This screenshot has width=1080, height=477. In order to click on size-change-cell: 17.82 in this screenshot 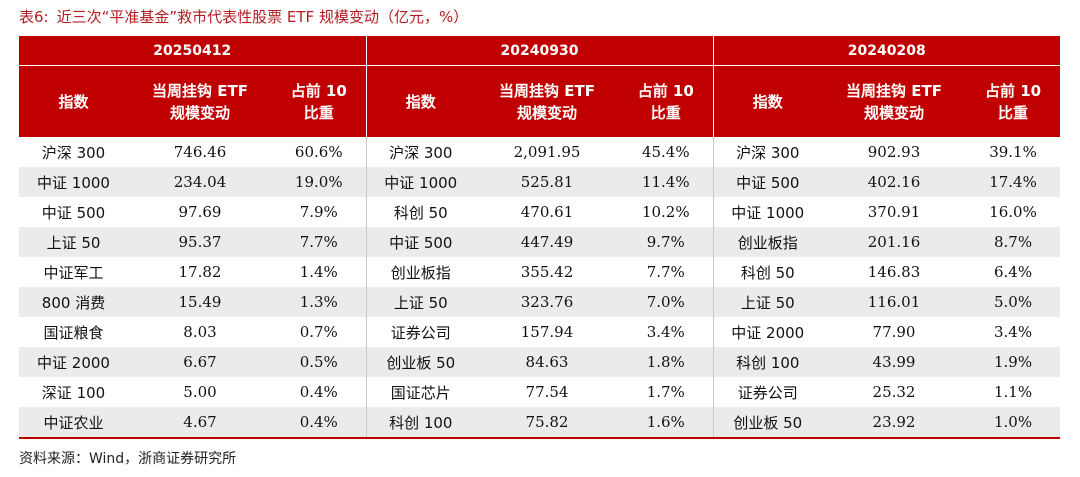, I will do `click(200, 272)`.